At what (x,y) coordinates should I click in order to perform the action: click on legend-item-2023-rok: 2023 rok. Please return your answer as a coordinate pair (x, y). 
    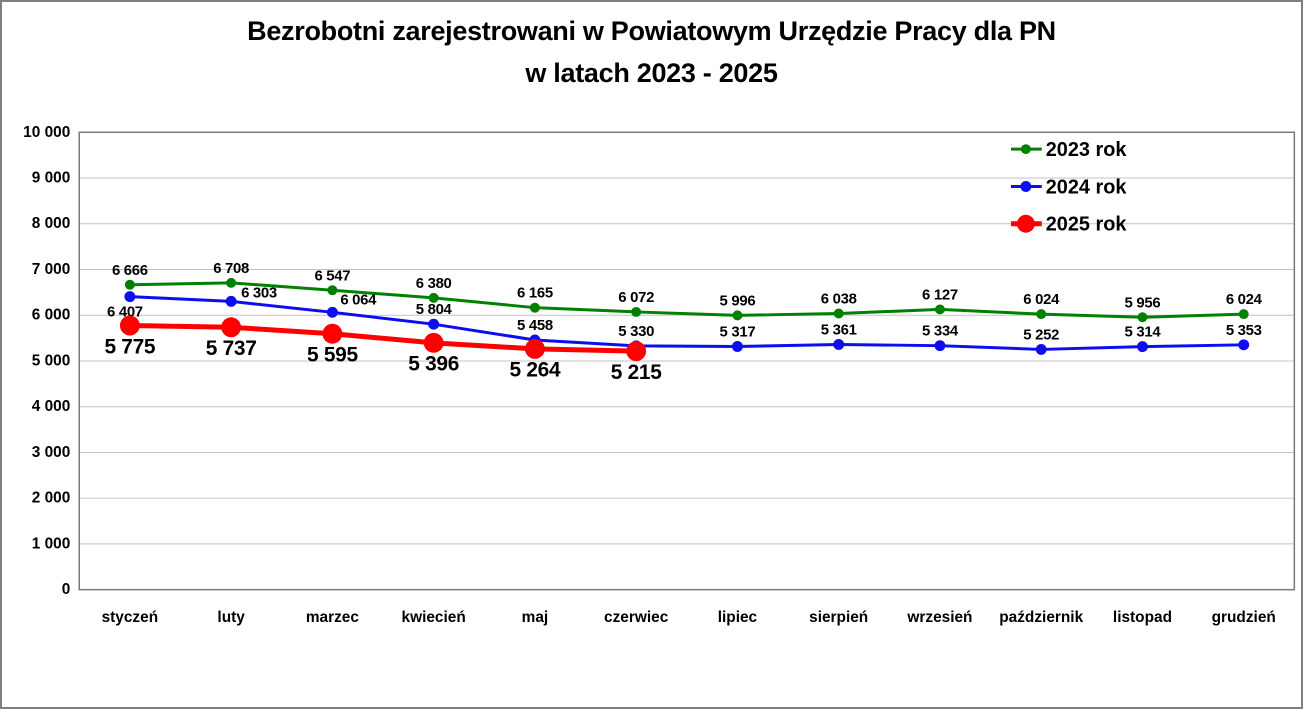
    Looking at the image, I should click on (1069, 150).